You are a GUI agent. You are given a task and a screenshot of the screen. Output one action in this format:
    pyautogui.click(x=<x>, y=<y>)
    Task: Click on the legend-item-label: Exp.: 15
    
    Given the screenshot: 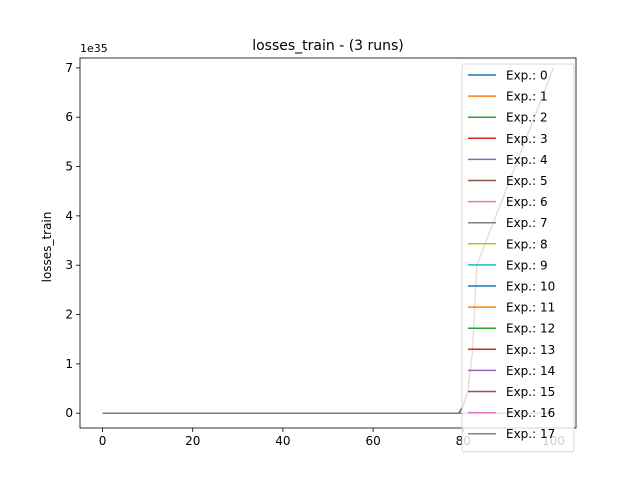 What is the action you would take?
    pyautogui.click(x=530, y=392)
    